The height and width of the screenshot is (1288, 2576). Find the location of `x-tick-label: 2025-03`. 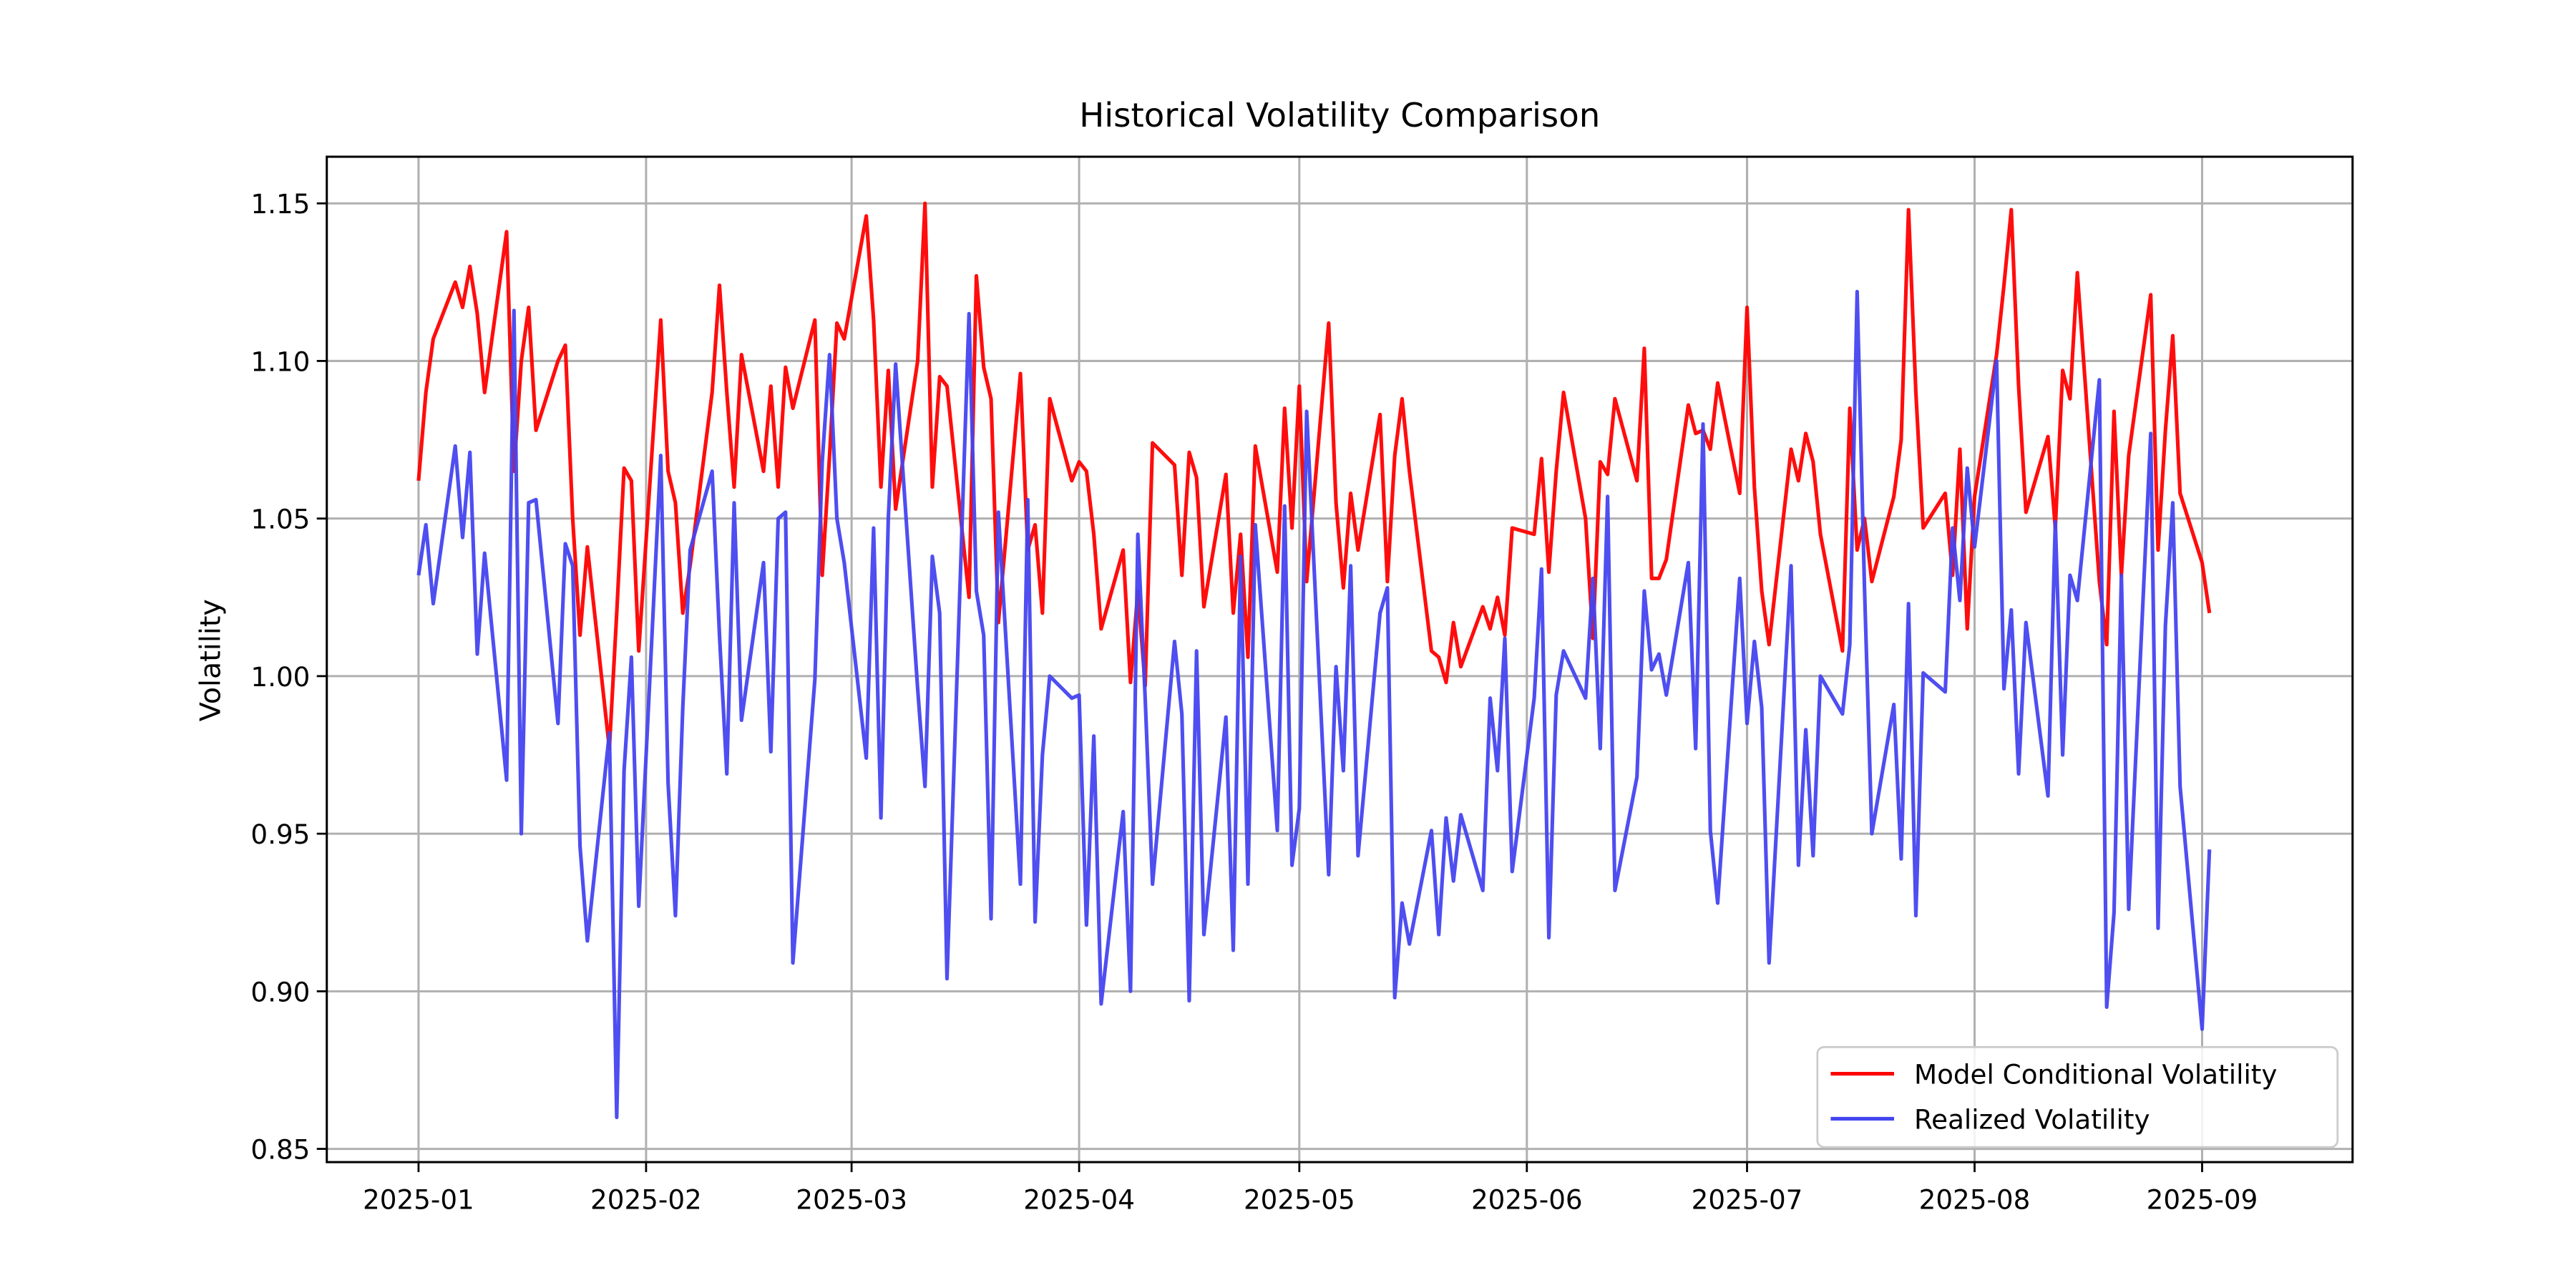

x-tick-label: 2025-03 is located at coordinates (851, 1199).